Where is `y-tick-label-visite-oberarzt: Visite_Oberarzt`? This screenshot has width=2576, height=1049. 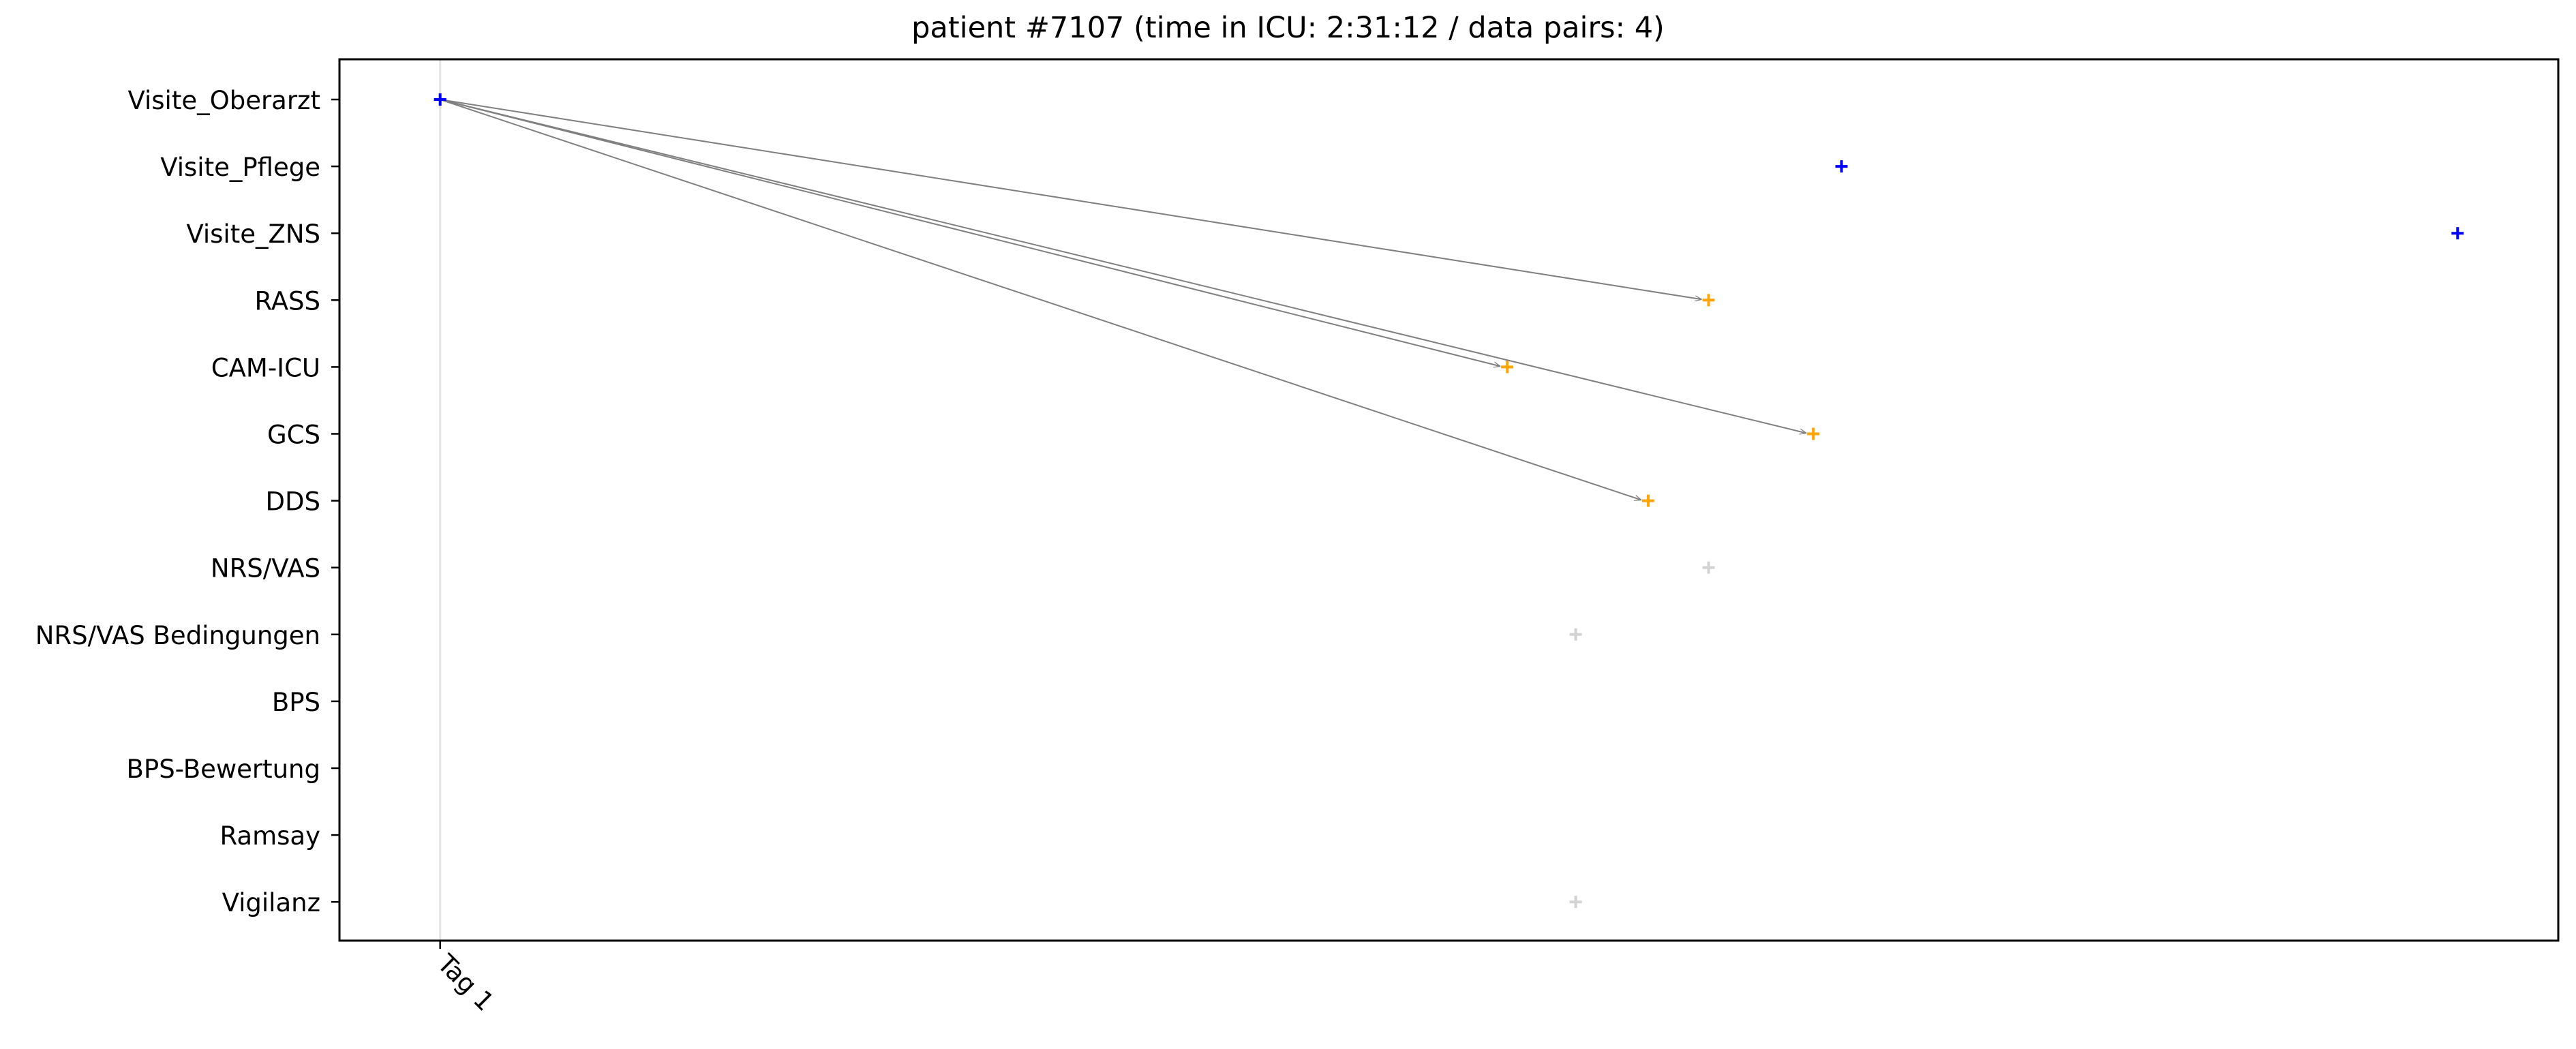 y-tick-label-visite-oberarzt: Visite_Oberarzt is located at coordinates (223, 101).